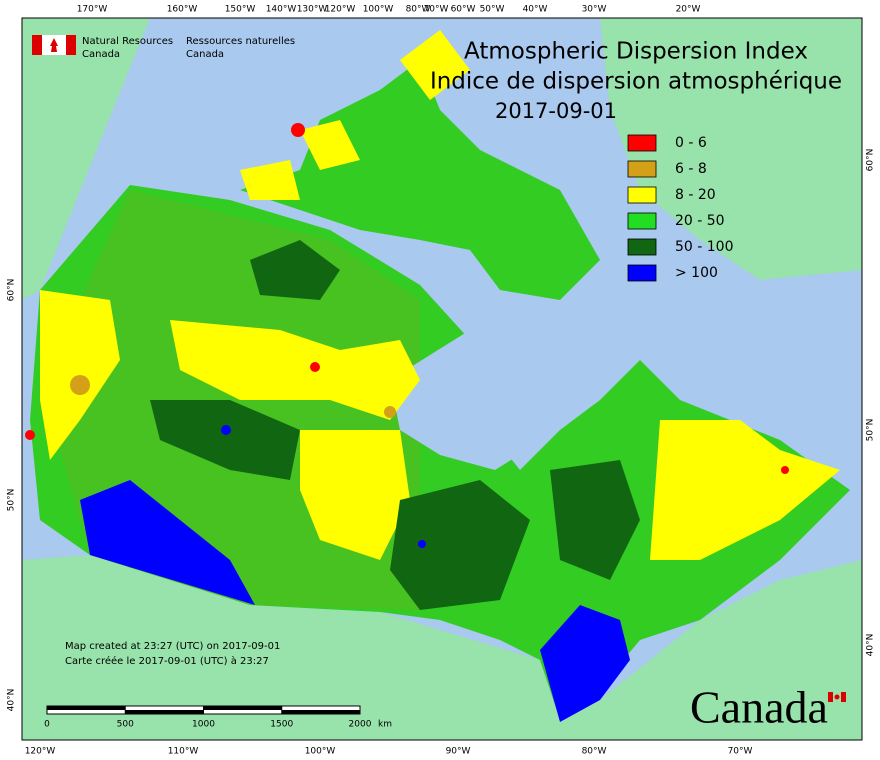 The height and width of the screenshot is (760, 880). Describe the element at coordinates (86, 159) in the screenshot. I see `alaska` at that location.